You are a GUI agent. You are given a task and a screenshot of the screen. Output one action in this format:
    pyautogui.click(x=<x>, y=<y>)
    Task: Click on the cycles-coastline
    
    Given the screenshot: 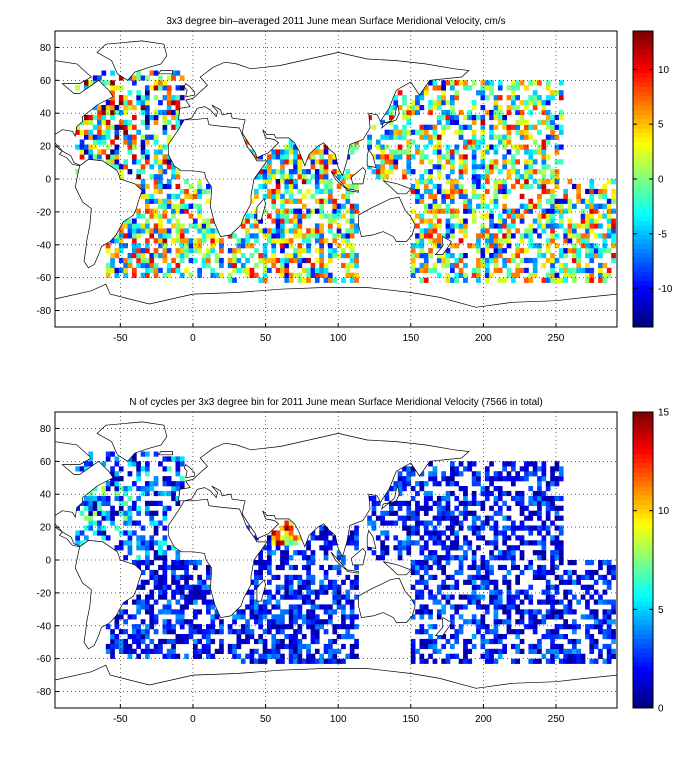 What is the action you would take?
    pyautogui.click(x=132, y=441)
    